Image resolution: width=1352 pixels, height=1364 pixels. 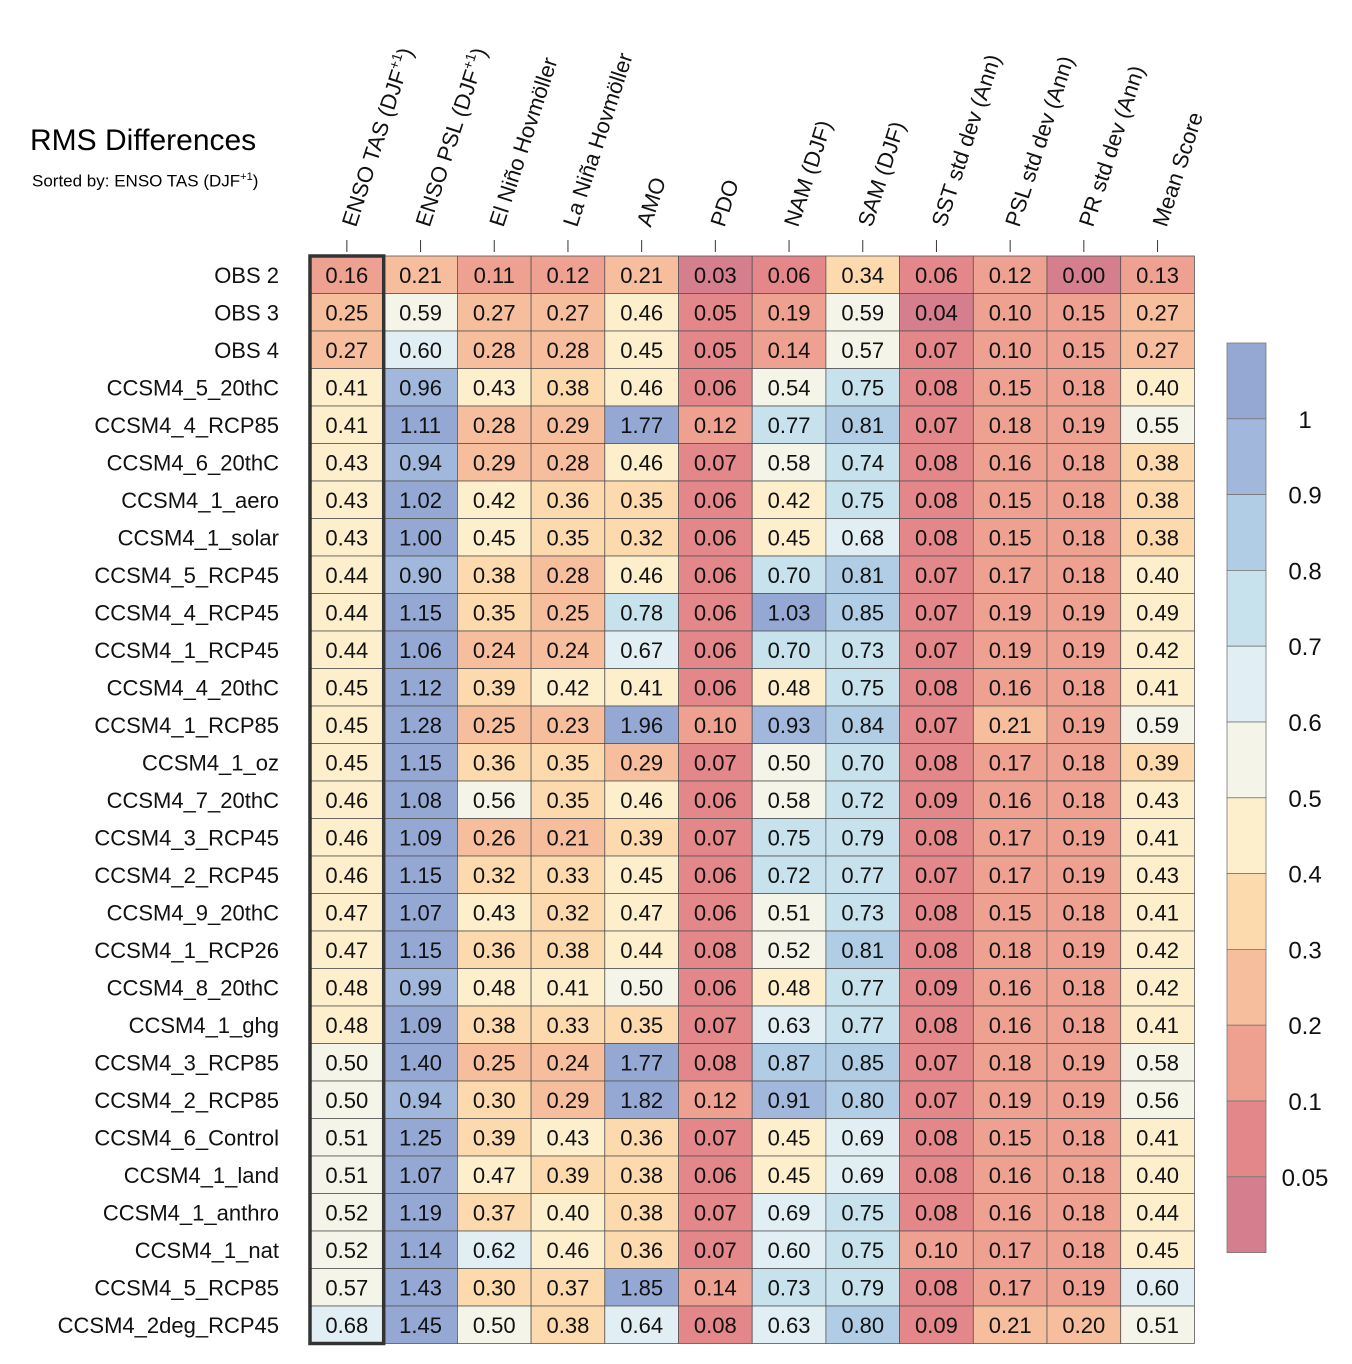 I want to click on cell-value-label: 0.33, so click(x=568, y=875).